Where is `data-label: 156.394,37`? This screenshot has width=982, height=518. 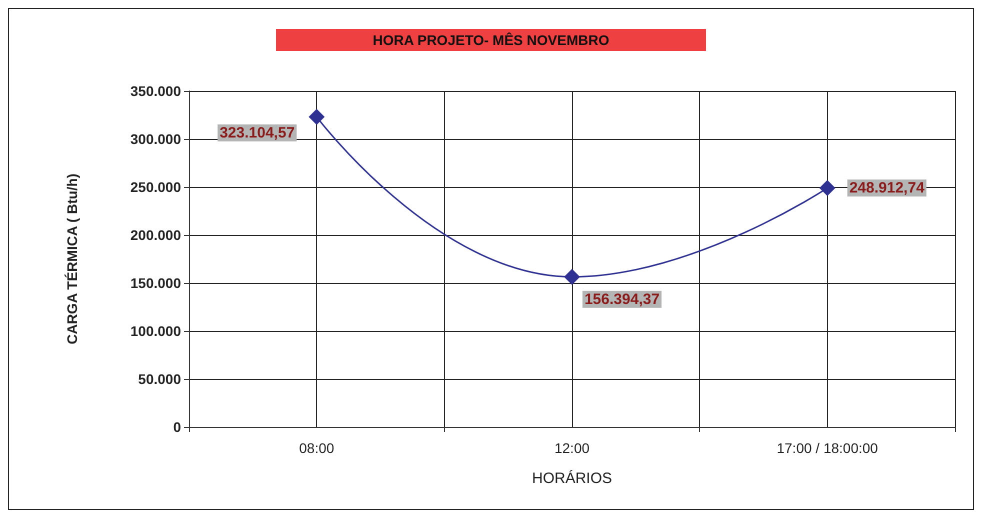
data-label: 156.394,37 is located at coordinates (622, 299).